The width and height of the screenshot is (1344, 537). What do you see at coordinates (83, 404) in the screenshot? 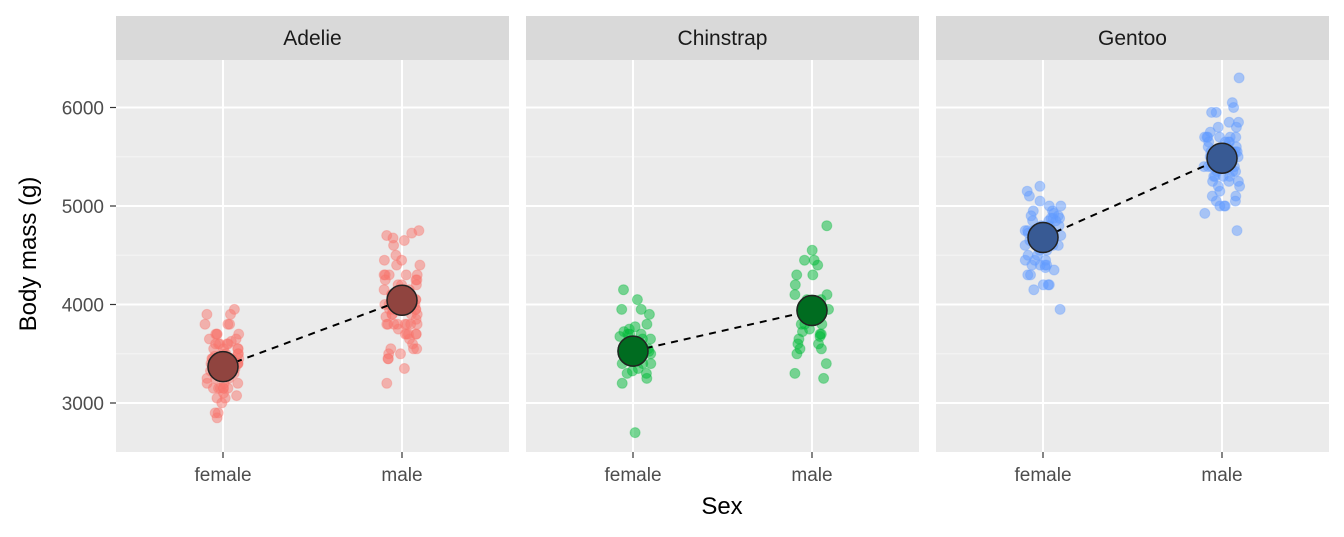
I see `y-tick-label: 3000` at bounding box center [83, 404].